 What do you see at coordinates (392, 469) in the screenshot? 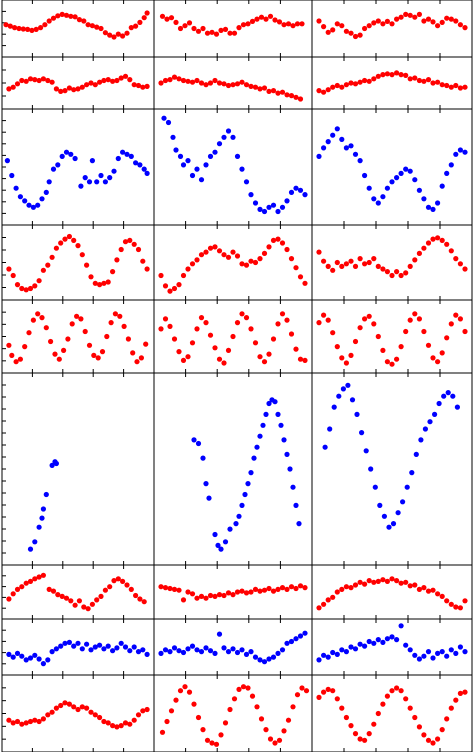
I see `panel-r5-c2` at bounding box center [392, 469].